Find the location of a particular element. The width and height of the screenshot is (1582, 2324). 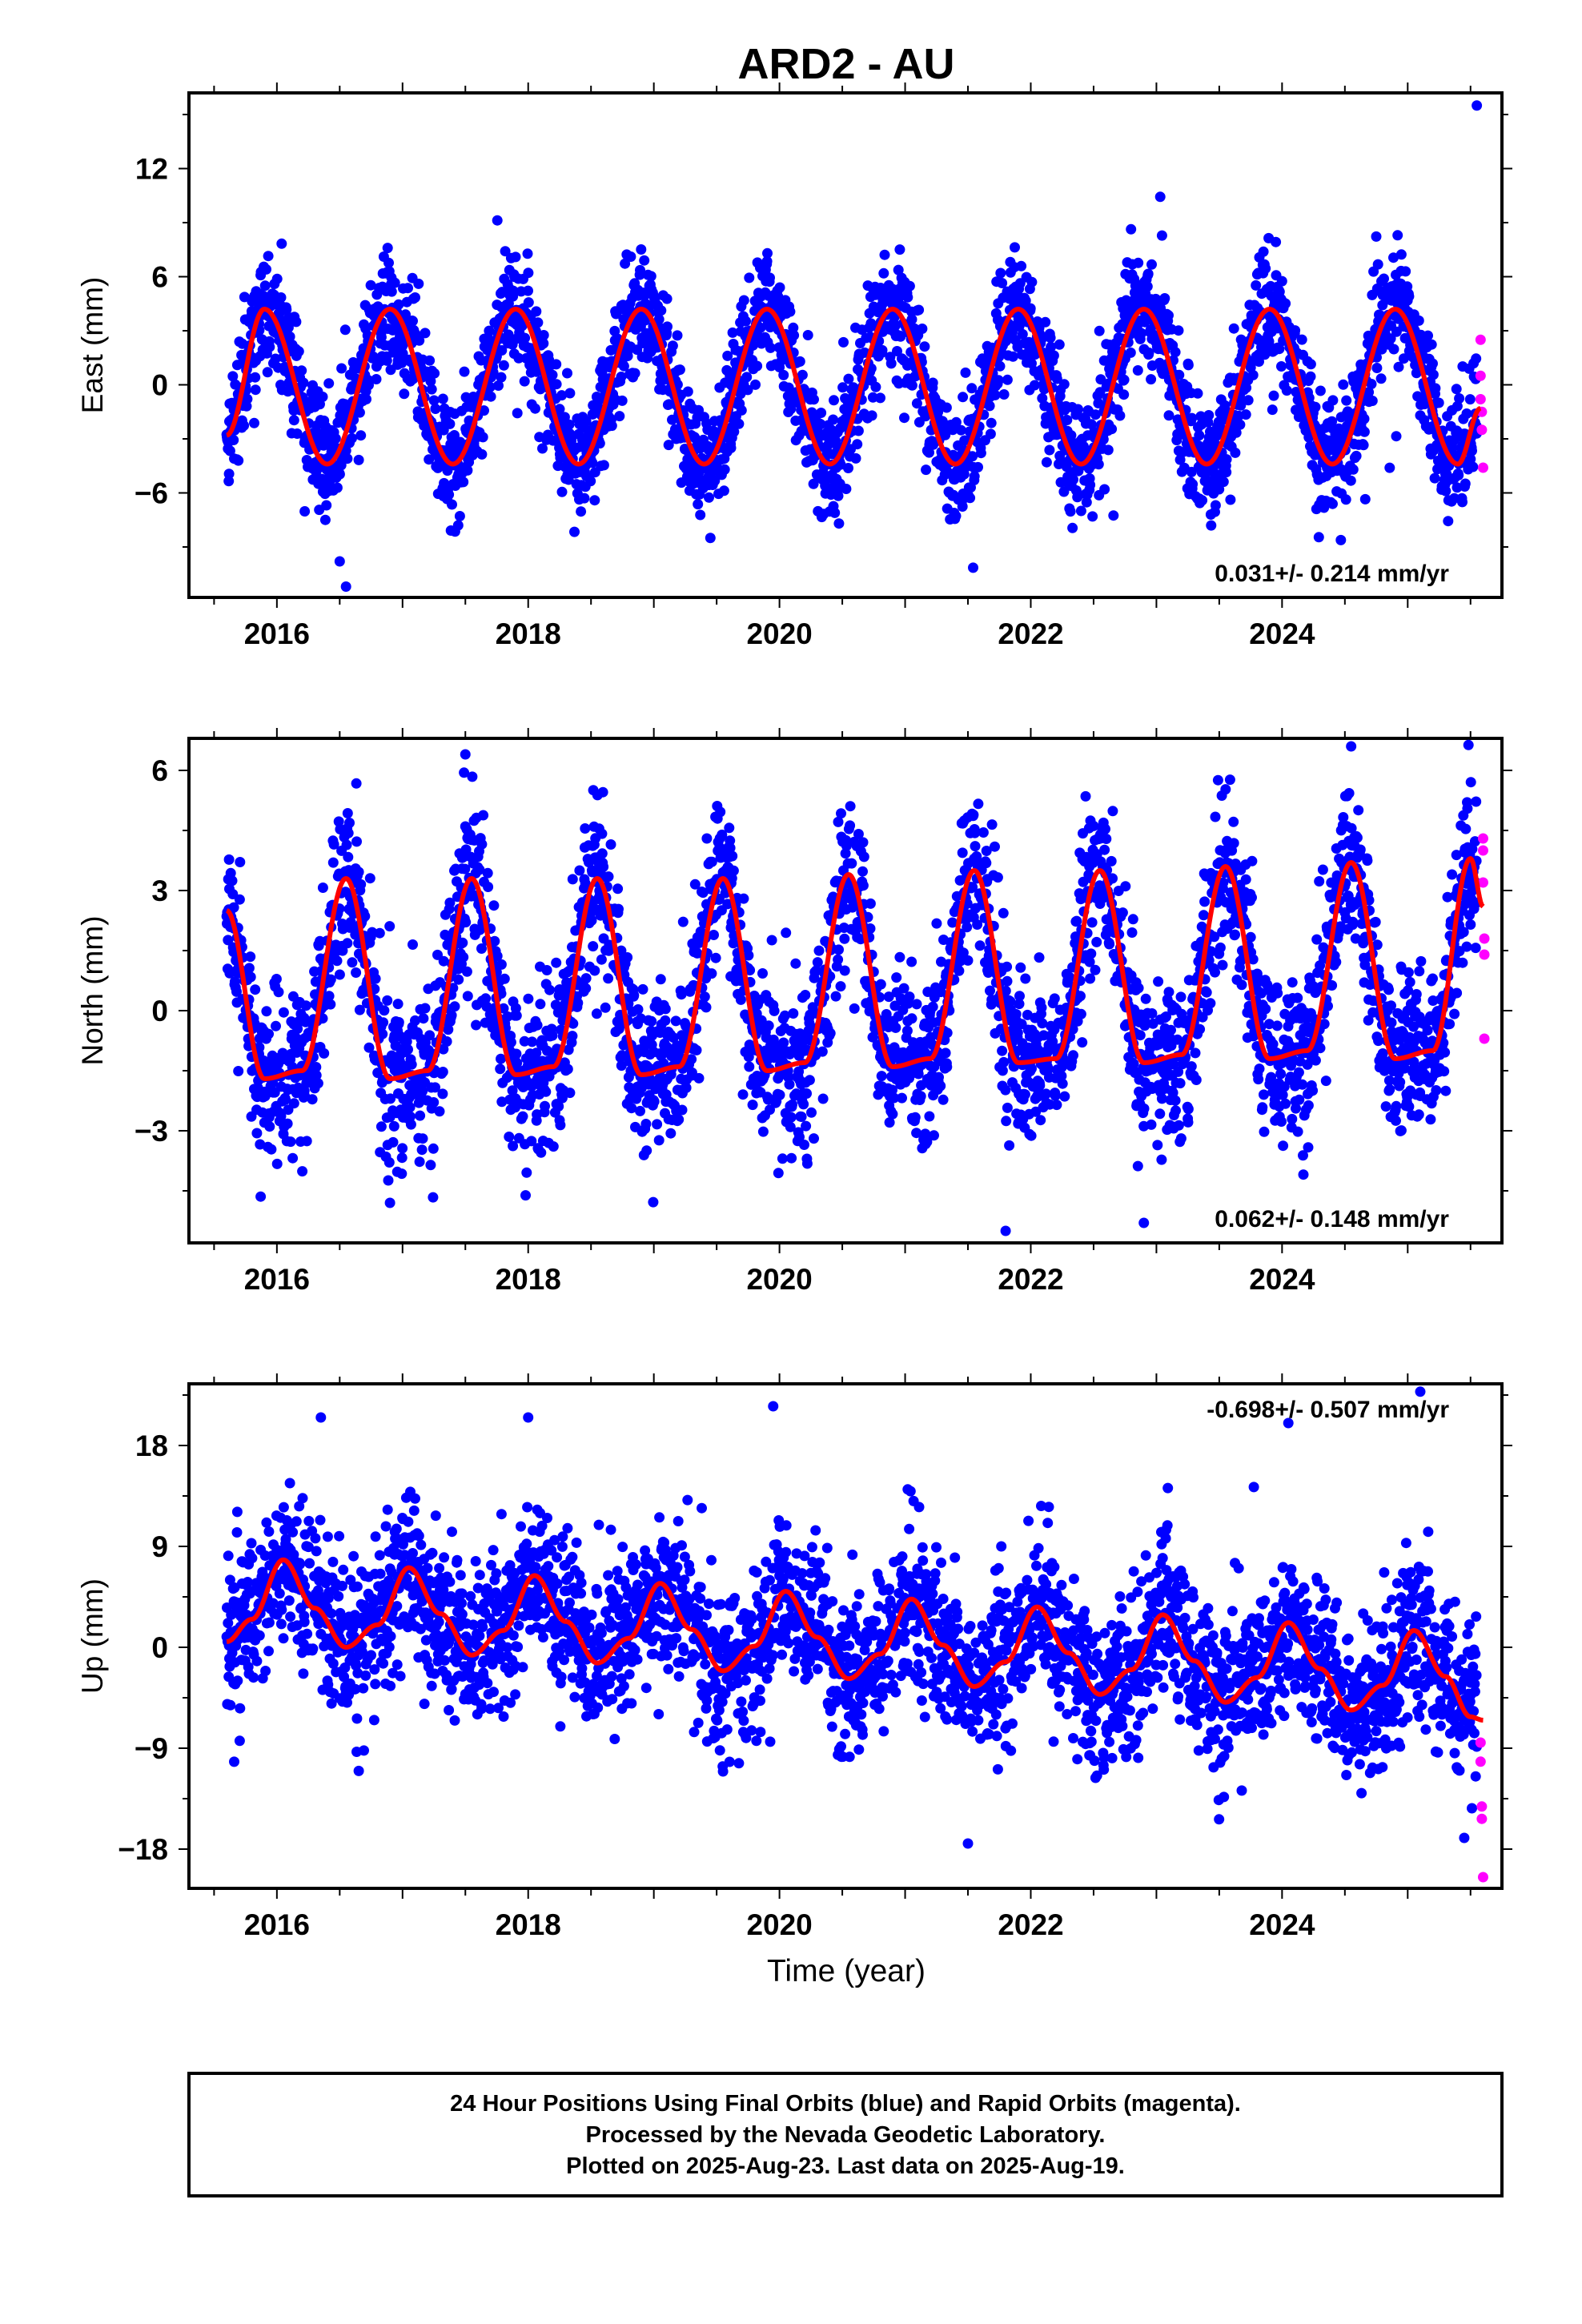

x-tick-label: 2016 is located at coordinates (277, 1279).